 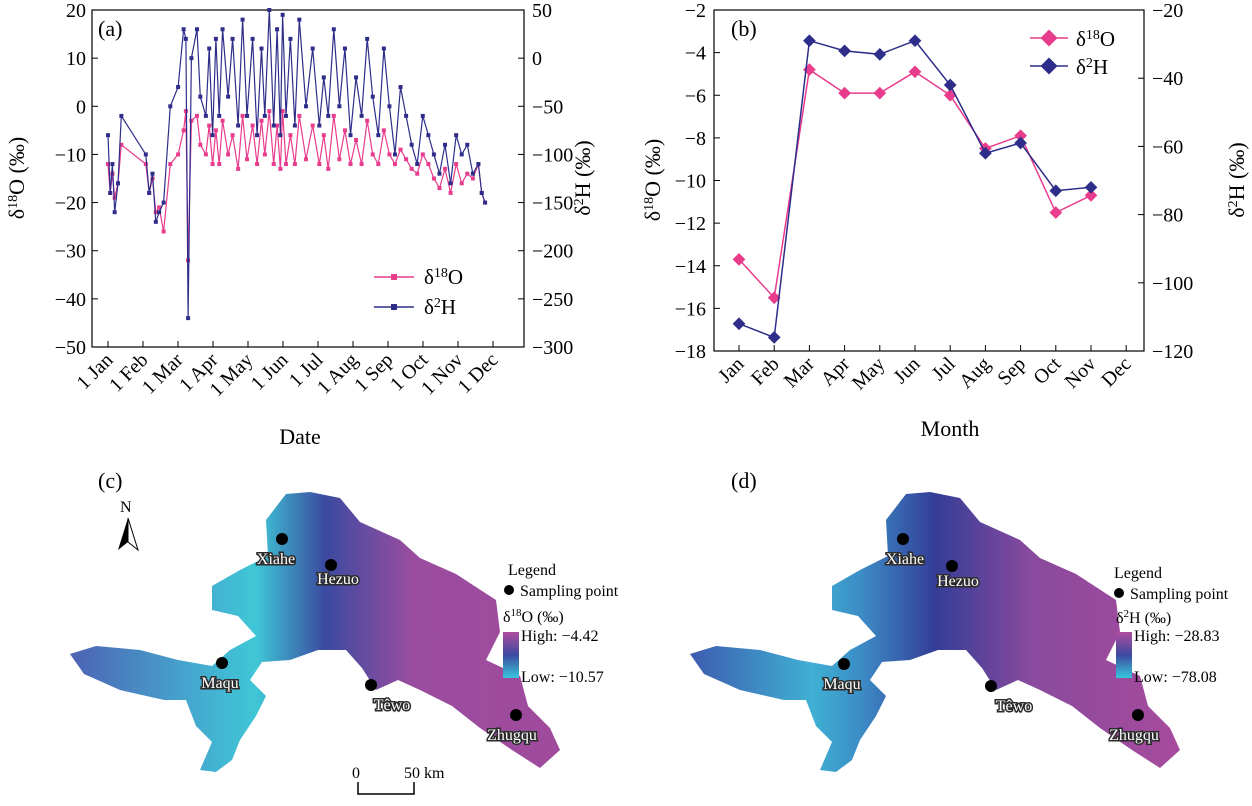 What do you see at coordinates (944, 369) in the screenshot?
I see `tick-label: Jul` at bounding box center [944, 369].